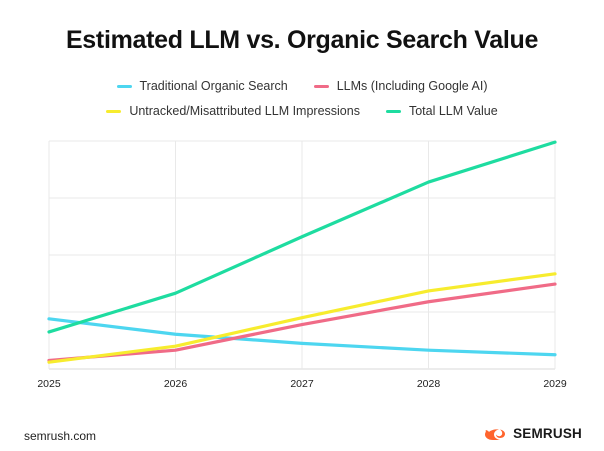  I want to click on brand-name: SEMRUSH, so click(547, 433).